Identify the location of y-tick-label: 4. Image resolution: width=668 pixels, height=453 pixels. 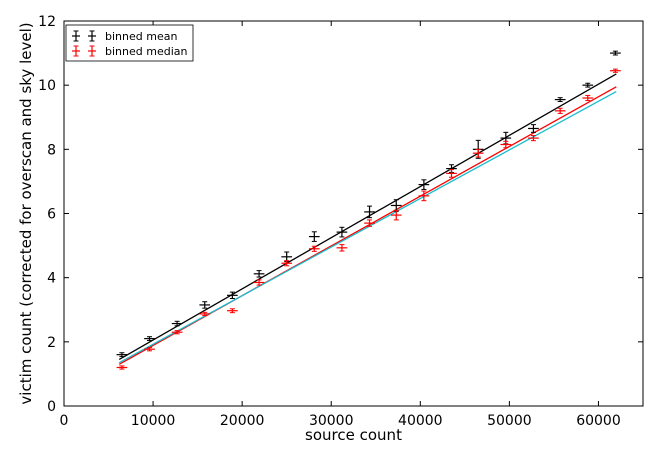
(51, 279).